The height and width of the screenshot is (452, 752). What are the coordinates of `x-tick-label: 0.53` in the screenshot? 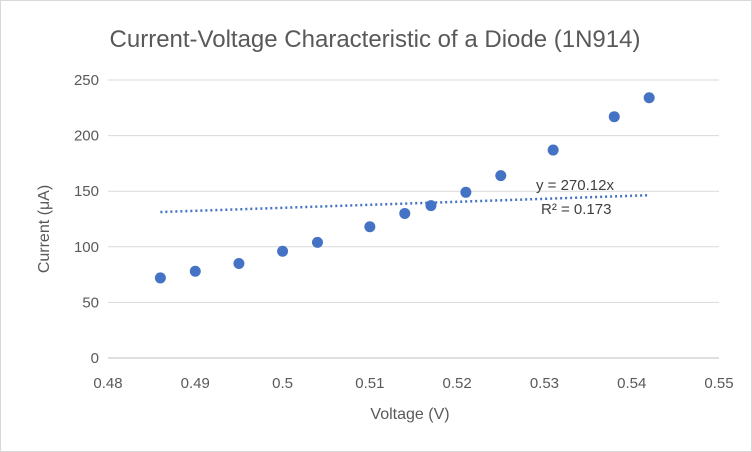 It's located at (544, 383).